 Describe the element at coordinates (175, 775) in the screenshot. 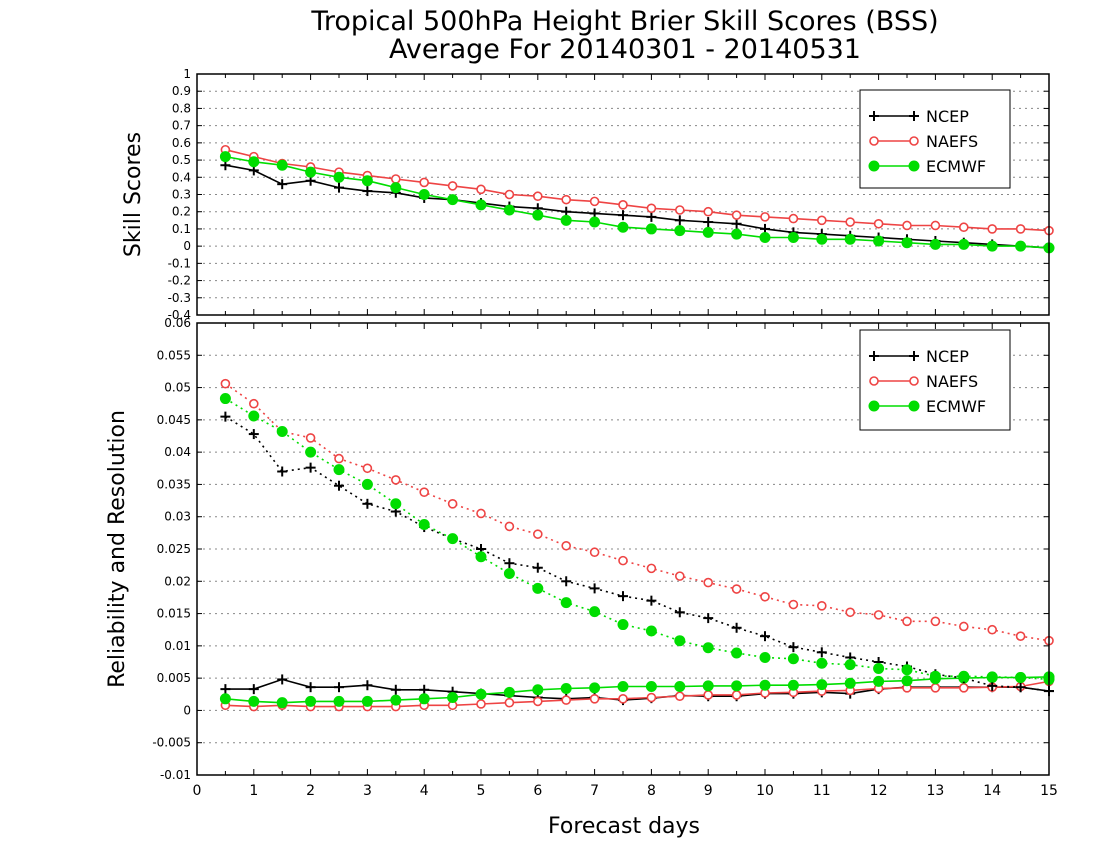

I see `y-tick-label: -0.01` at that location.